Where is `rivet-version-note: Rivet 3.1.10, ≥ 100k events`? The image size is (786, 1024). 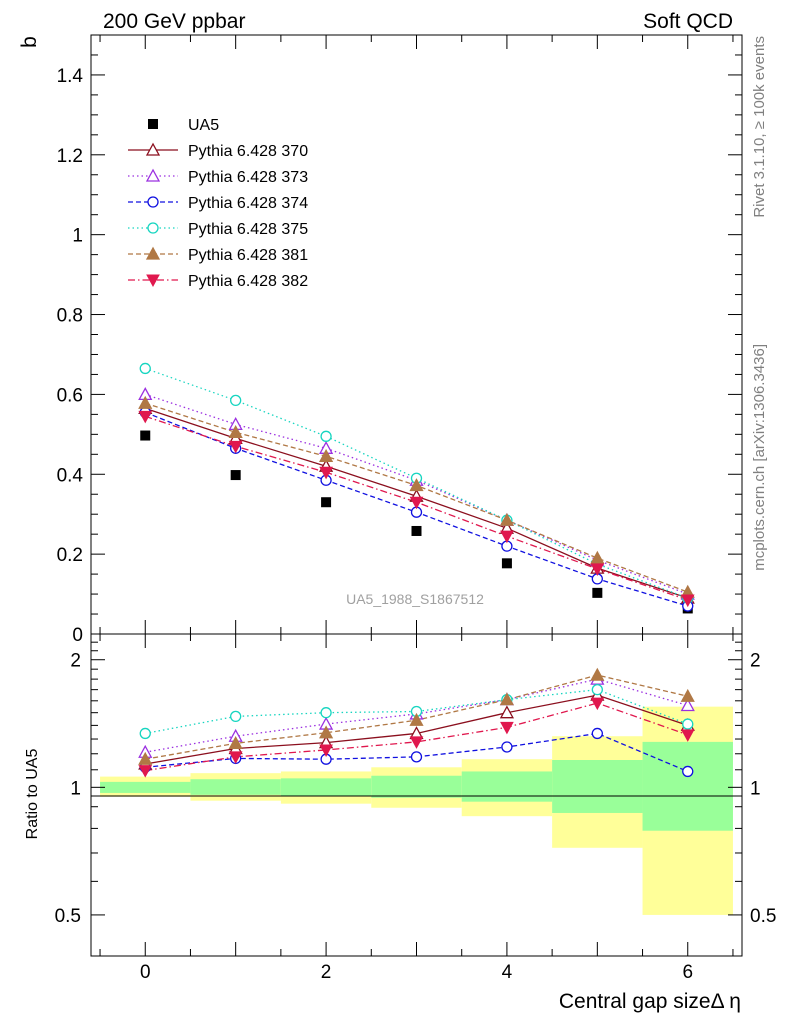 rivet-version-note: Rivet 3.1.10, ≥ 100k events is located at coordinates (759, 127).